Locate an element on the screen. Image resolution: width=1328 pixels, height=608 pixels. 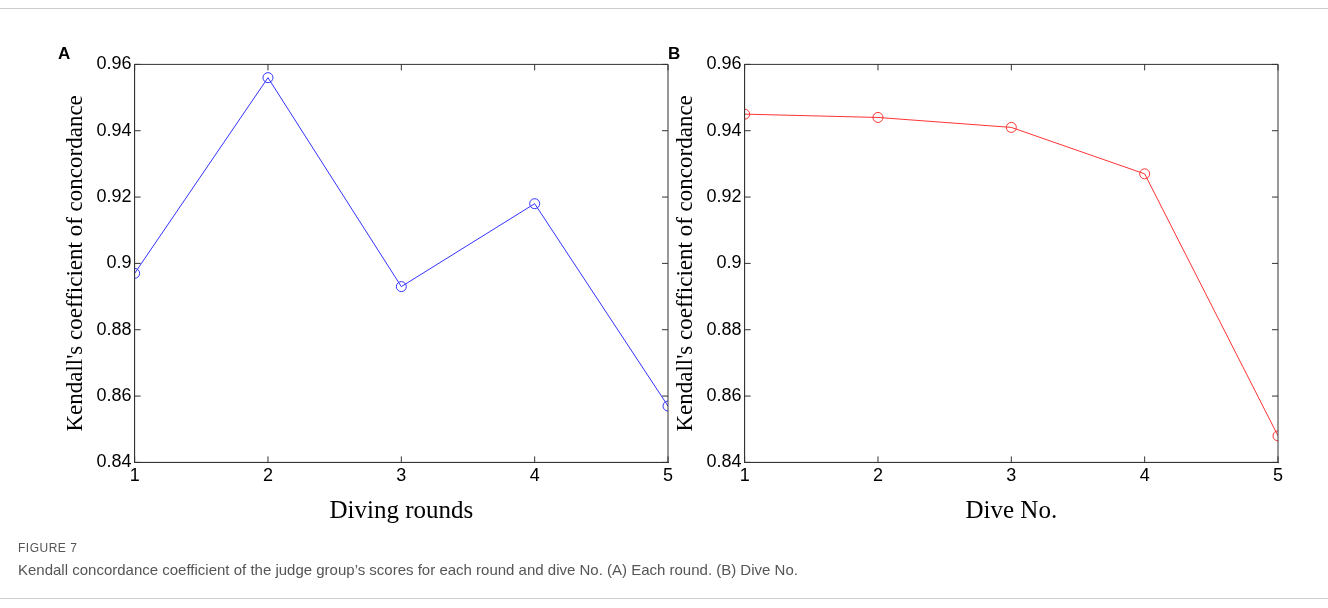
text: Kendall concordance coefficient of the judge group’s scores for each round and dive No. (A) Each round. (B) Dive No. is located at coordinates (408, 570).